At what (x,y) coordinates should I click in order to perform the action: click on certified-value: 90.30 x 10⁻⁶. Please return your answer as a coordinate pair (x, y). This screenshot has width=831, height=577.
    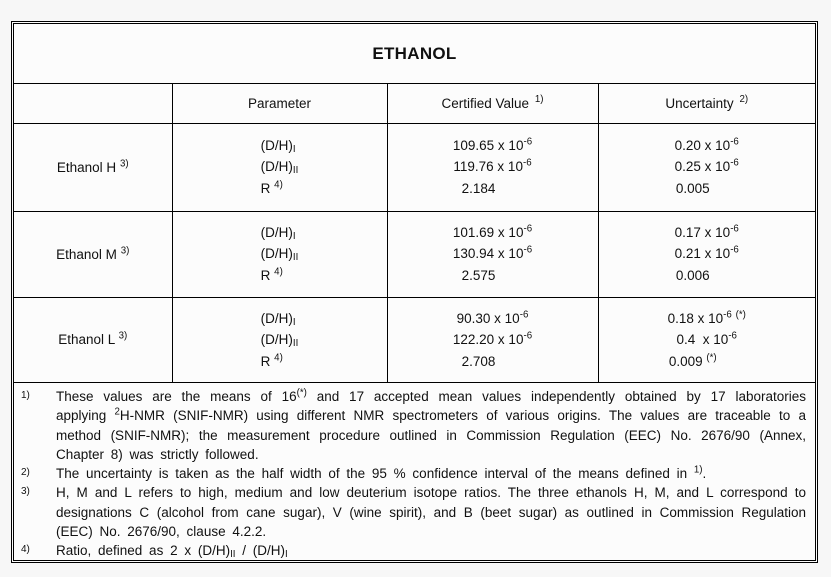
    Looking at the image, I should click on (492, 317).